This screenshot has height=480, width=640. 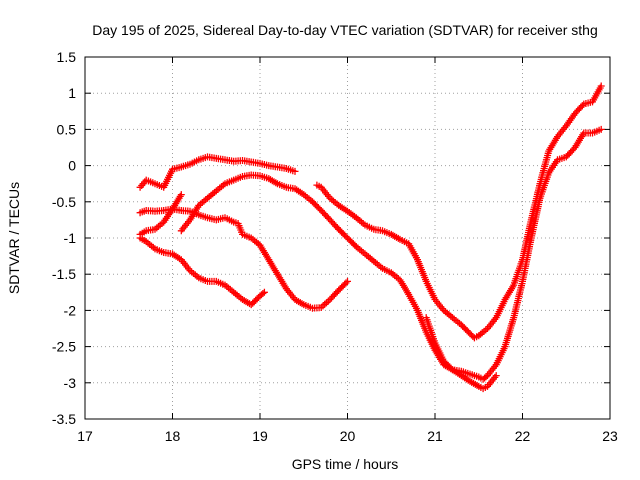 I want to click on x-tick-label: 21, so click(x=435, y=436).